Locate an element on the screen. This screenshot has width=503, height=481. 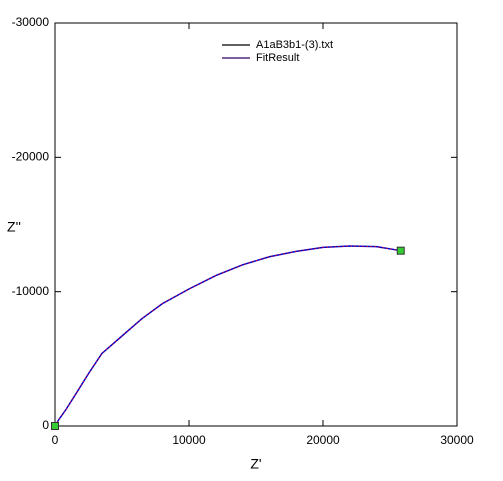
y-tick-label: -10000 is located at coordinates (31, 291).